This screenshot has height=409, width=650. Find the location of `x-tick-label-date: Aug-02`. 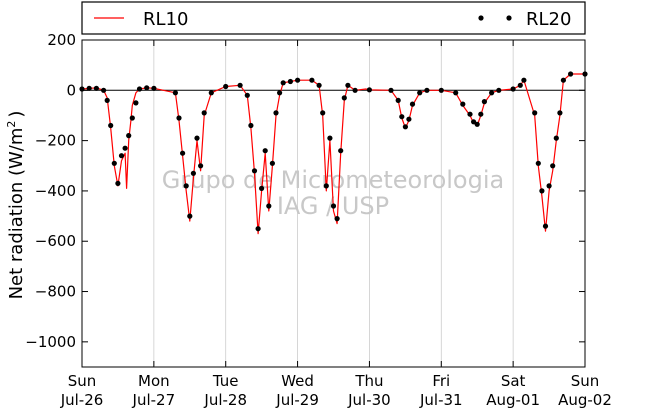

x-tick-label-date: Aug-02 is located at coordinates (585, 400).